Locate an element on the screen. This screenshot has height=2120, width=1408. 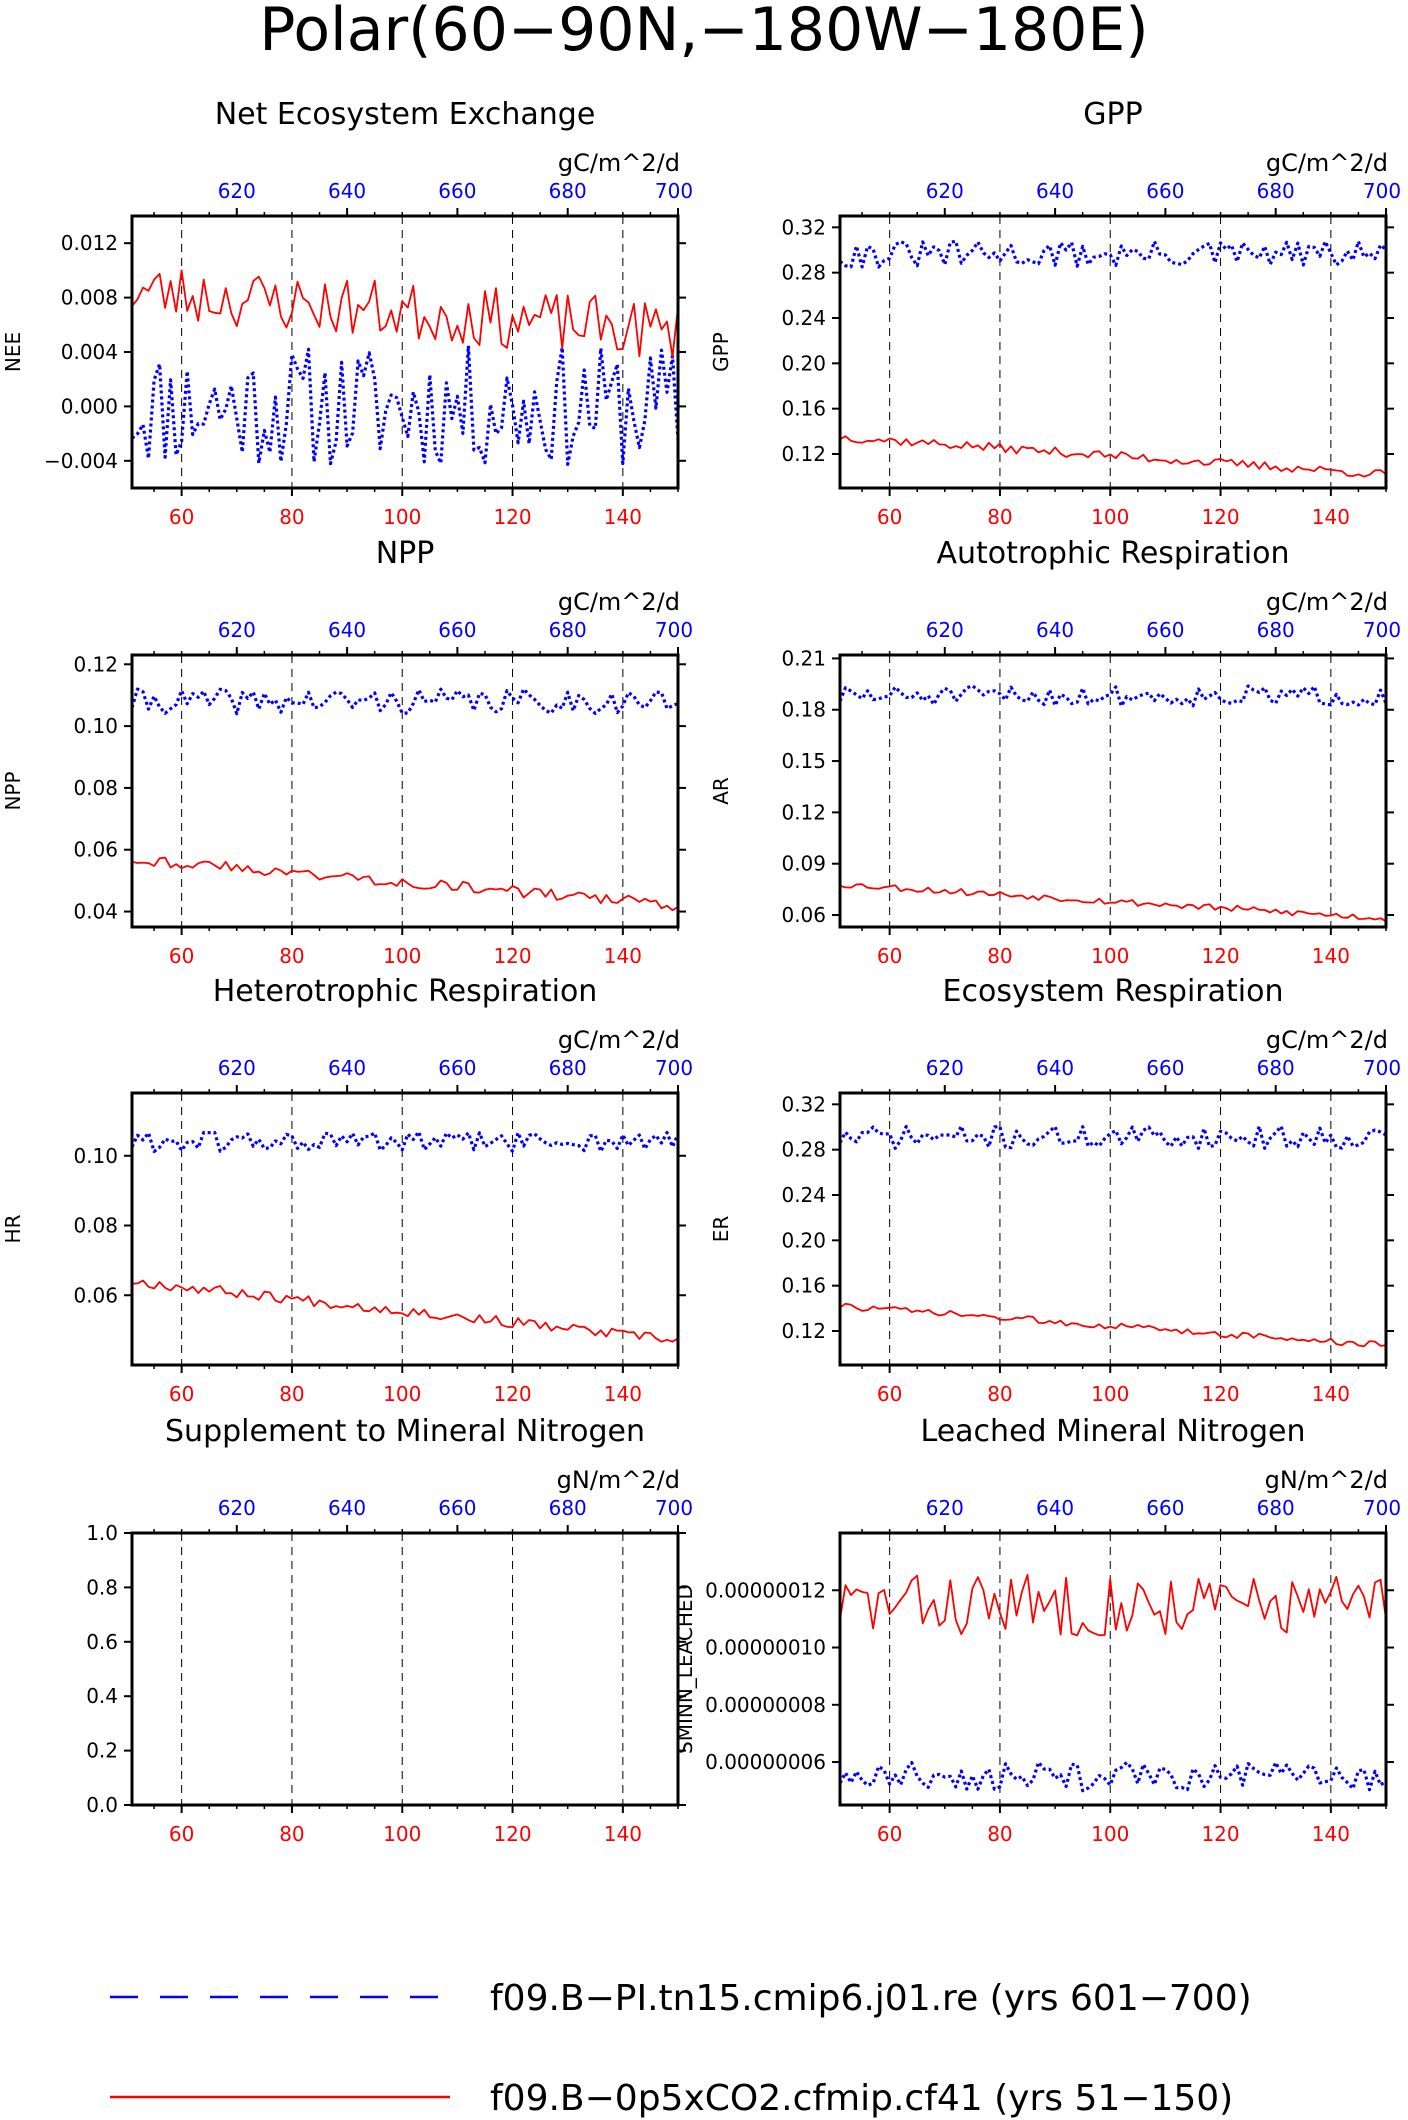
y-tick-label: 1.0 is located at coordinates (102, 1533).